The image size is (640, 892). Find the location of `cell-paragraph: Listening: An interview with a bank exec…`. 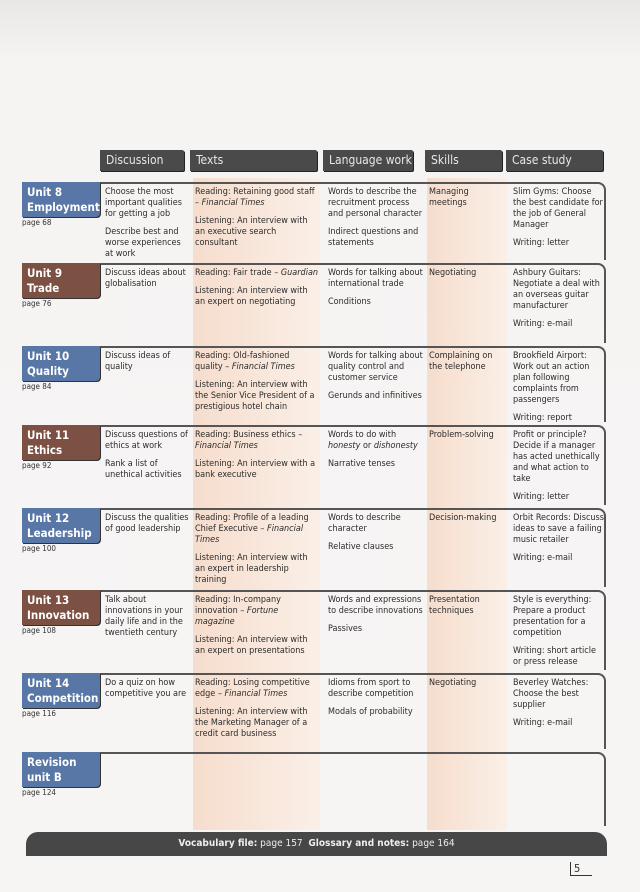

cell-paragraph: Listening: An interview with a bank exec… is located at coordinates (257, 470).